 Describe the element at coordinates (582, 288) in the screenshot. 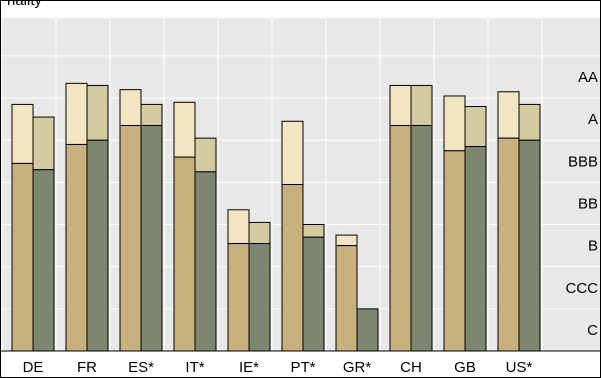

I see `y-tick-label: CCC` at that location.